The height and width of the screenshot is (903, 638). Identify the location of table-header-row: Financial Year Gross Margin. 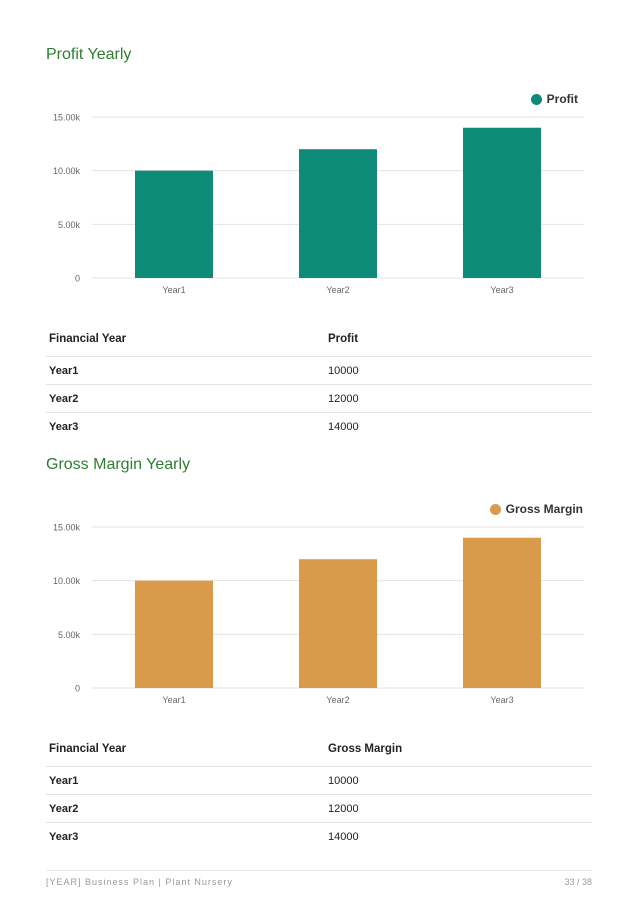
(319, 749).